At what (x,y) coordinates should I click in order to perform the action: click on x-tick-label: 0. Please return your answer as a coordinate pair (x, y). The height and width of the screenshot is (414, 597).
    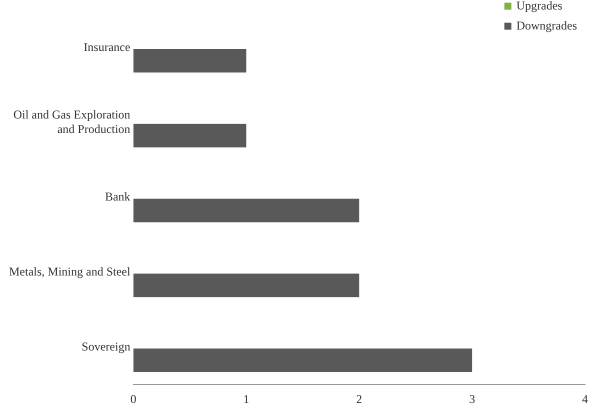
    Looking at the image, I should click on (133, 399).